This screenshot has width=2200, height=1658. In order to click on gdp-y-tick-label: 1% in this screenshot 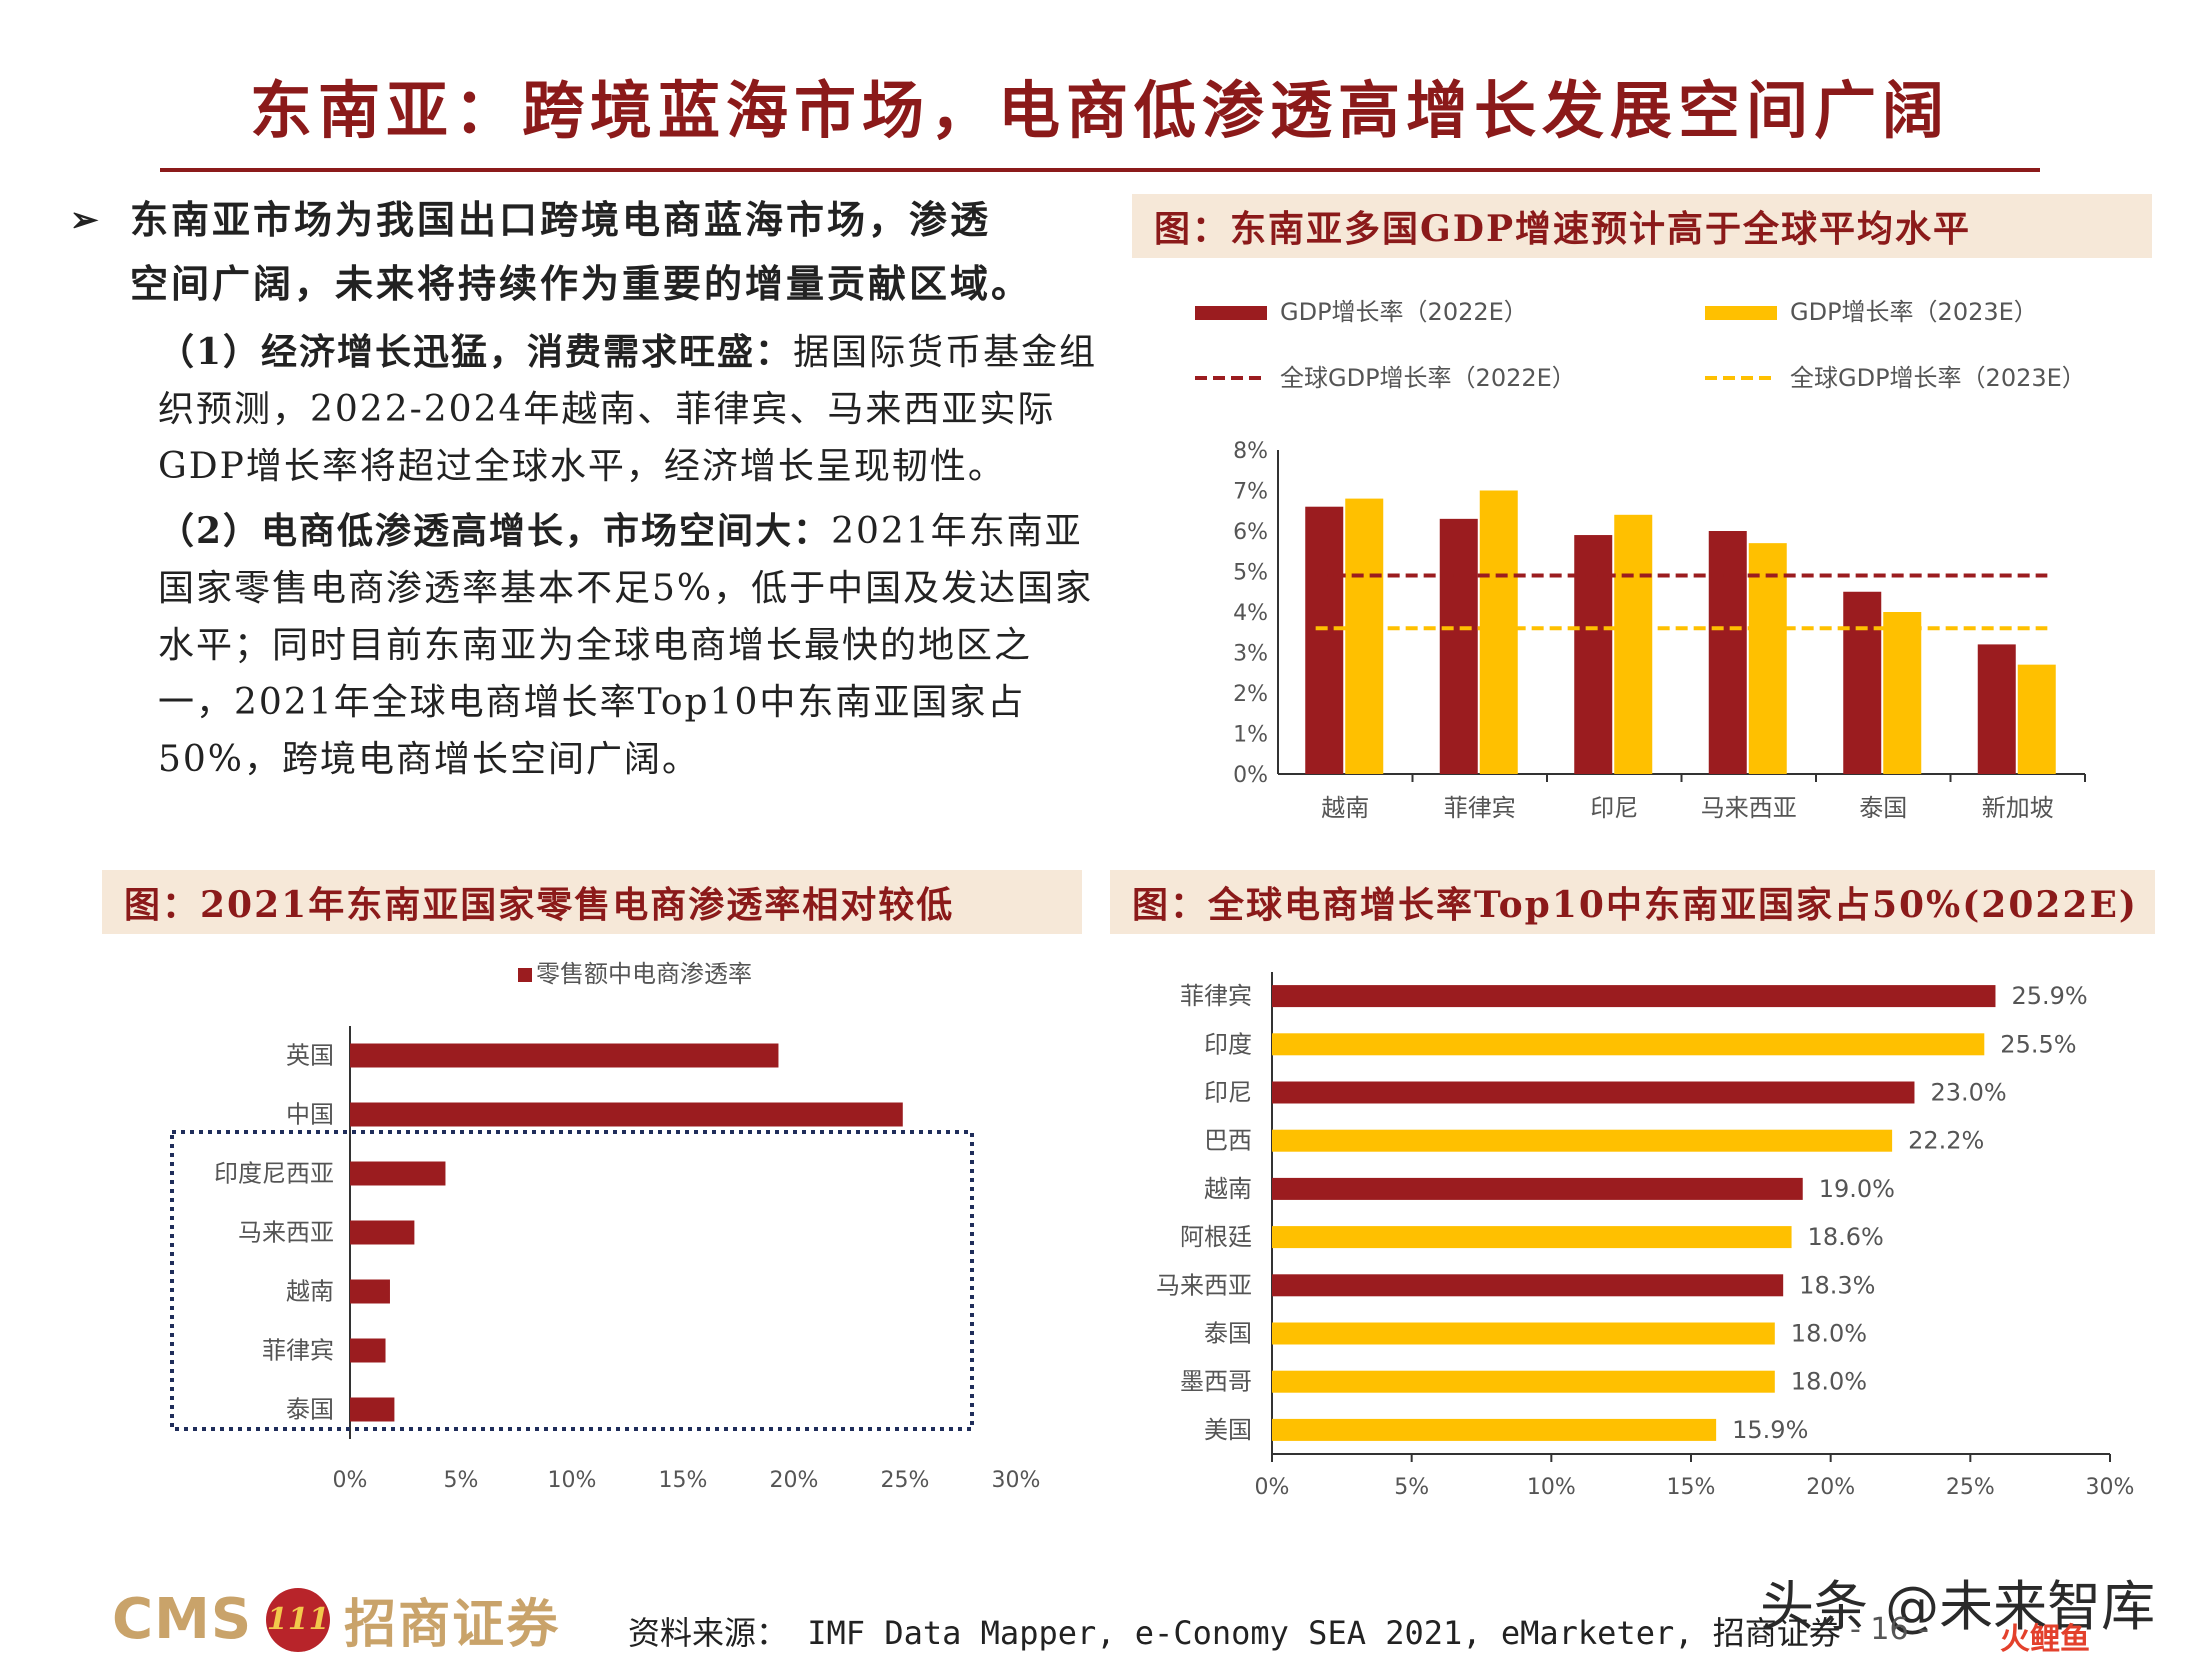, I will do `click(1250, 735)`.